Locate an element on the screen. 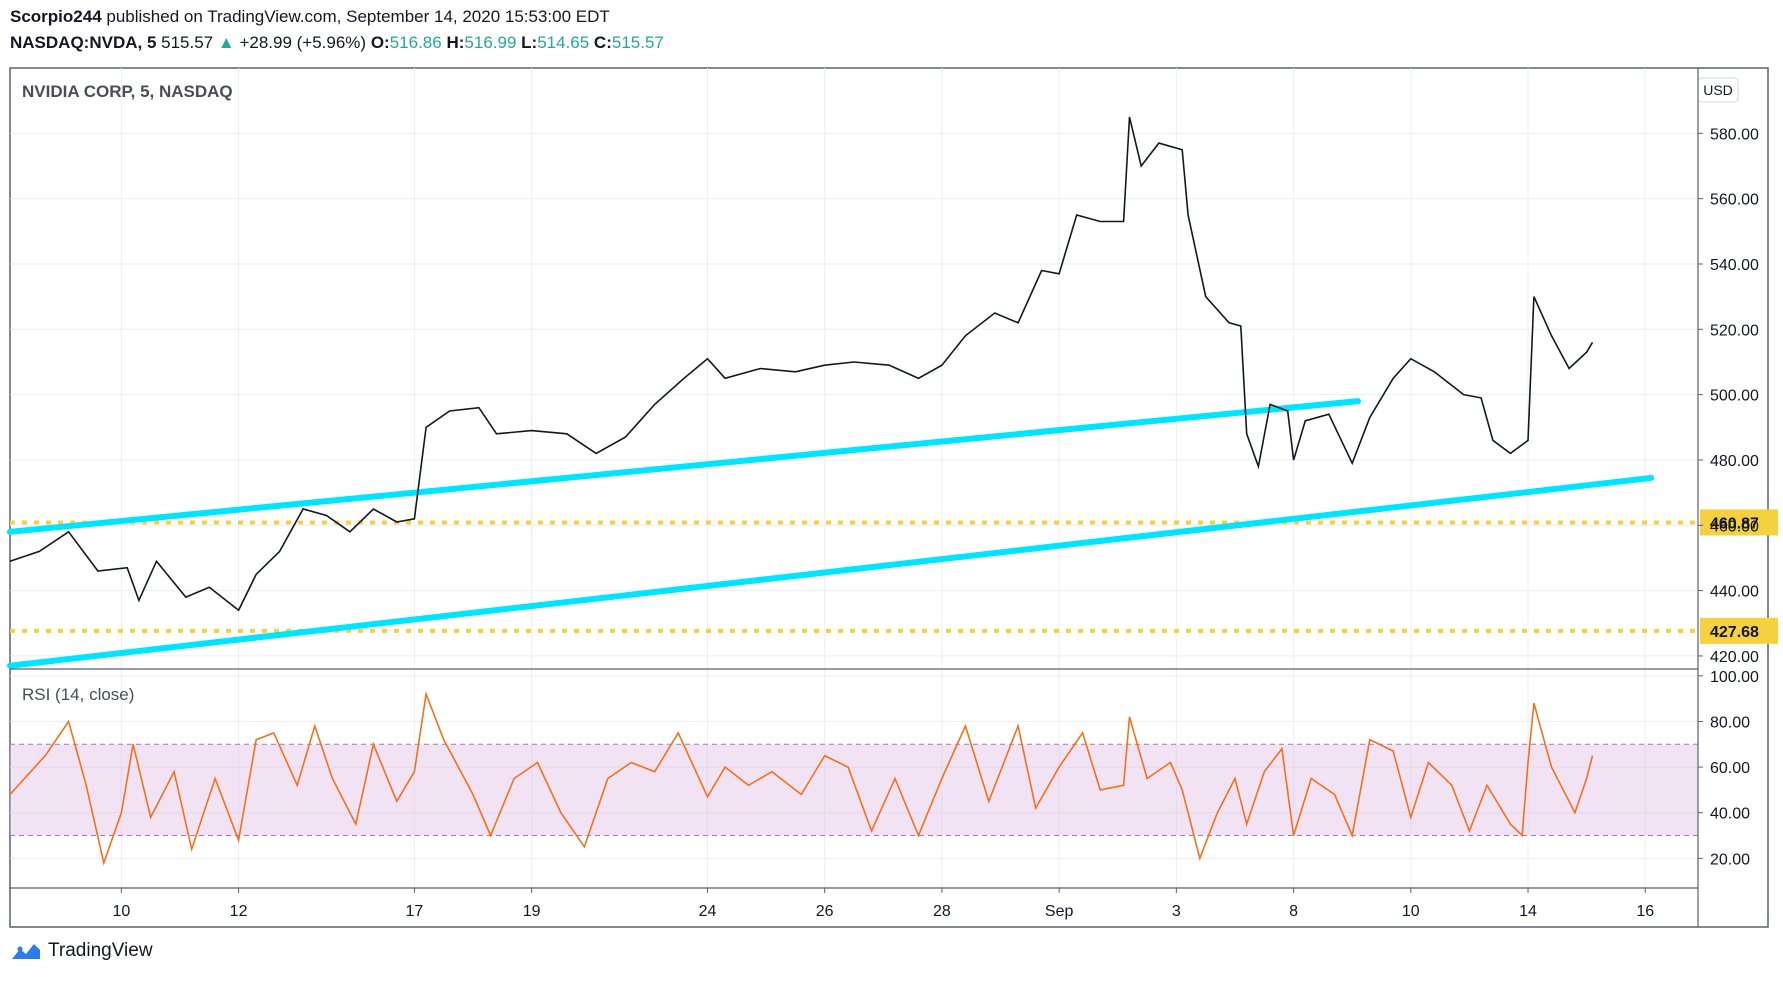 The height and width of the screenshot is (981, 1783). price-tick-label: 560.00 is located at coordinates (1734, 200).